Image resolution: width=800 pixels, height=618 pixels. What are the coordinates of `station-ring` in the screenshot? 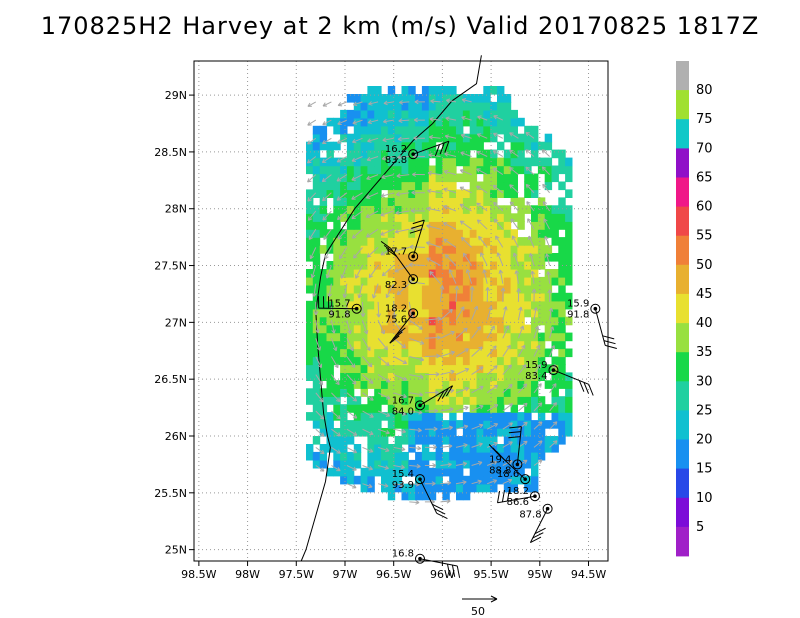 It's located at (419, 558).